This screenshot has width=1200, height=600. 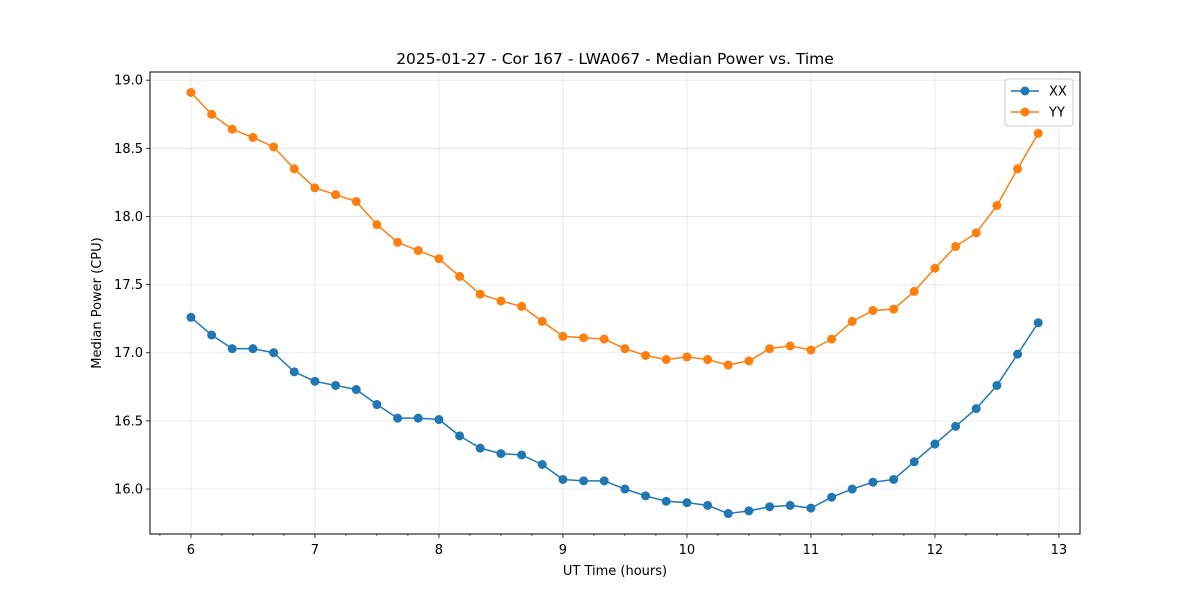 I want to click on x-tick-label: 9, so click(x=563, y=550).